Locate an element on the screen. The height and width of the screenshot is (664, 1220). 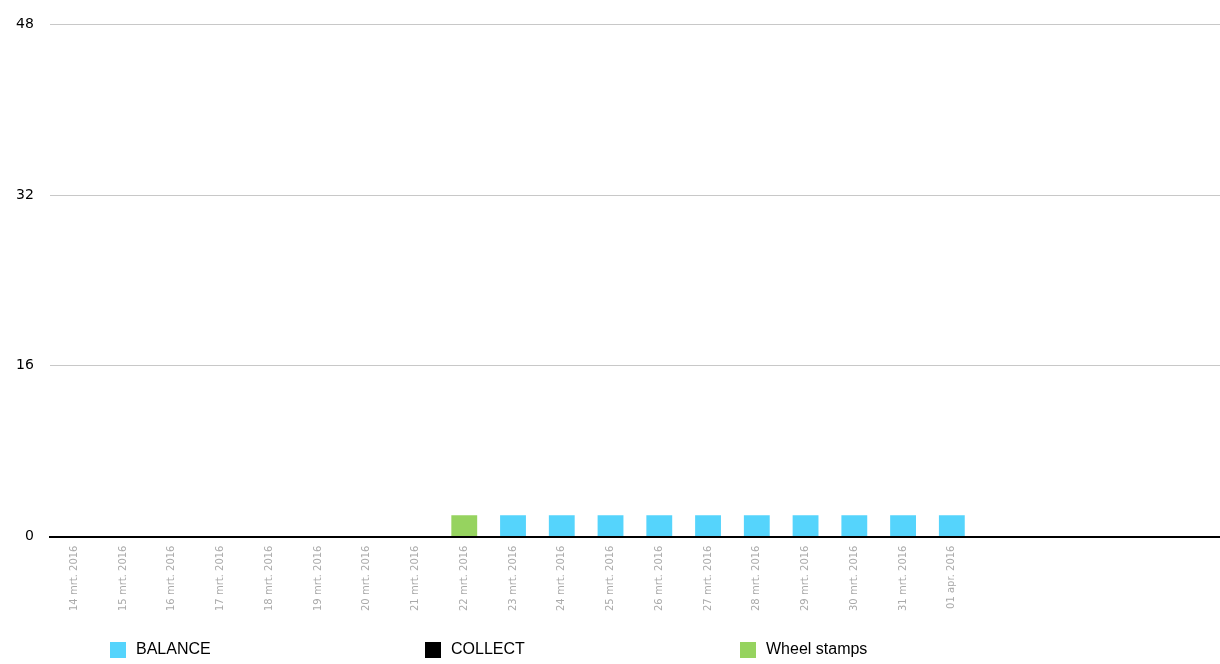
y-tick-label: 32 is located at coordinates (24, 193).